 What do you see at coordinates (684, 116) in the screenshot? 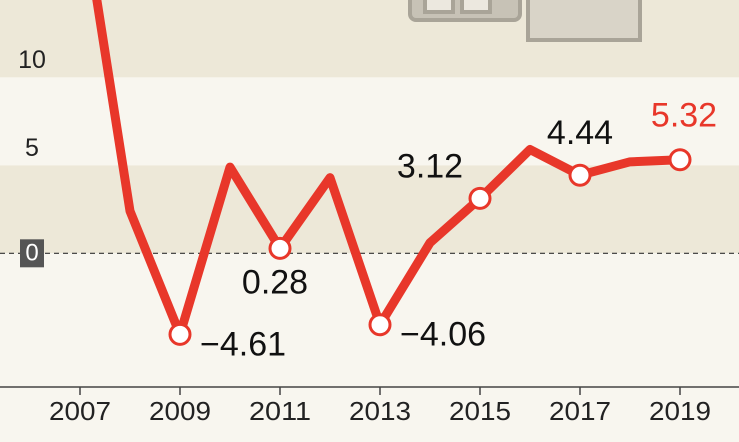
I see `value-label: 5.32` at bounding box center [684, 116].